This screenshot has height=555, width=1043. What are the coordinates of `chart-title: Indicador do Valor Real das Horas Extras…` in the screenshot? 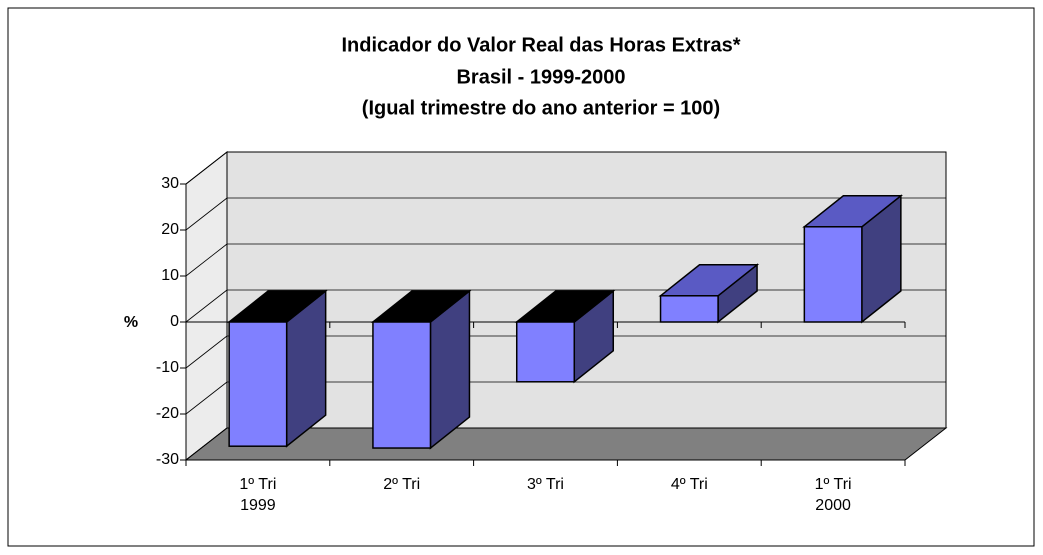 It's located at (540, 45).